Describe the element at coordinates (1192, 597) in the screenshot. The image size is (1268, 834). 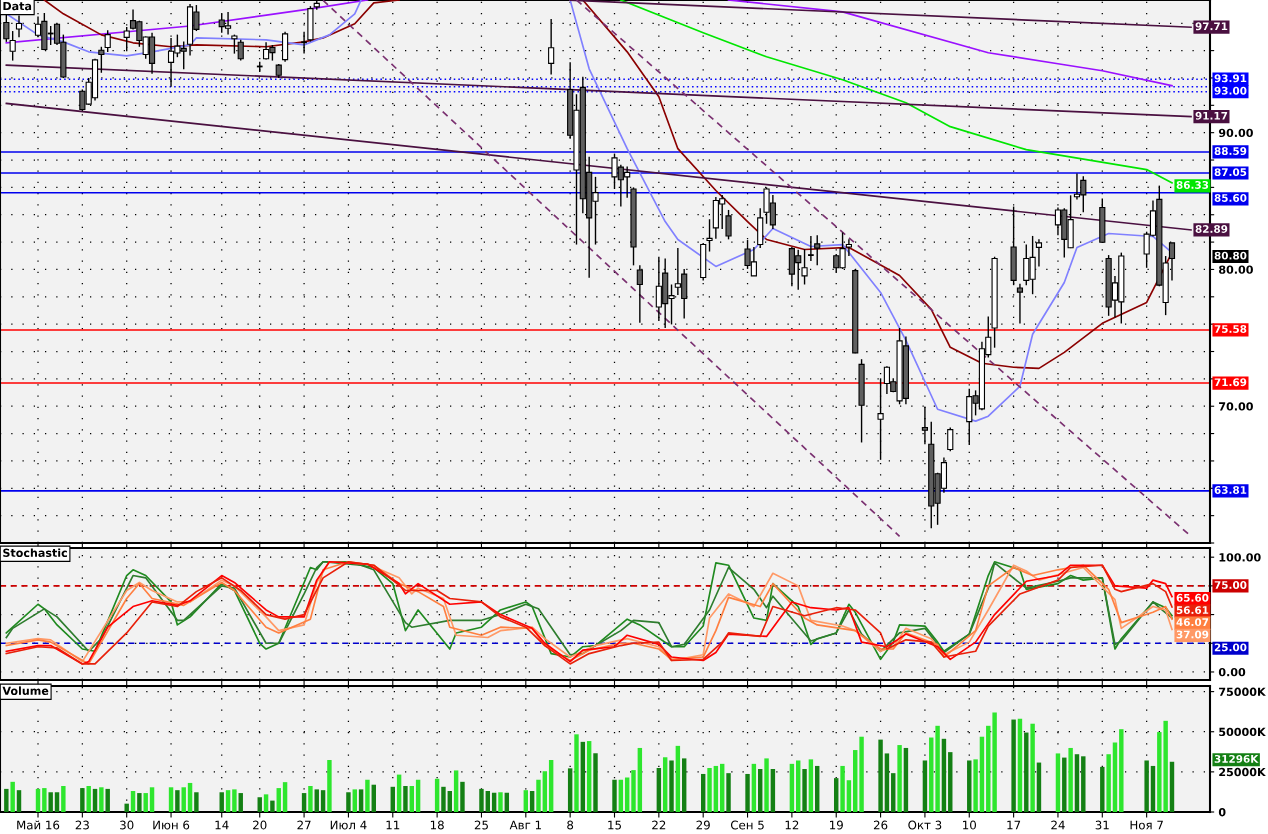
I see `data-label: 65.60` at that location.